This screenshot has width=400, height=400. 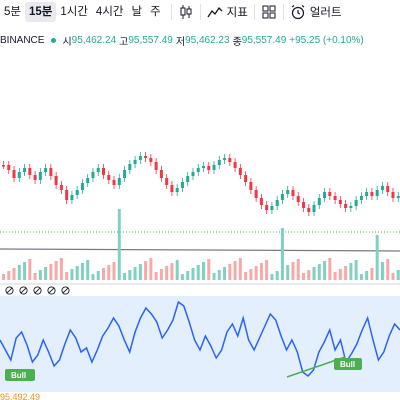 What do you see at coordinates (65, 290) in the screenshot?
I see `more-icon` at bounding box center [65, 290].